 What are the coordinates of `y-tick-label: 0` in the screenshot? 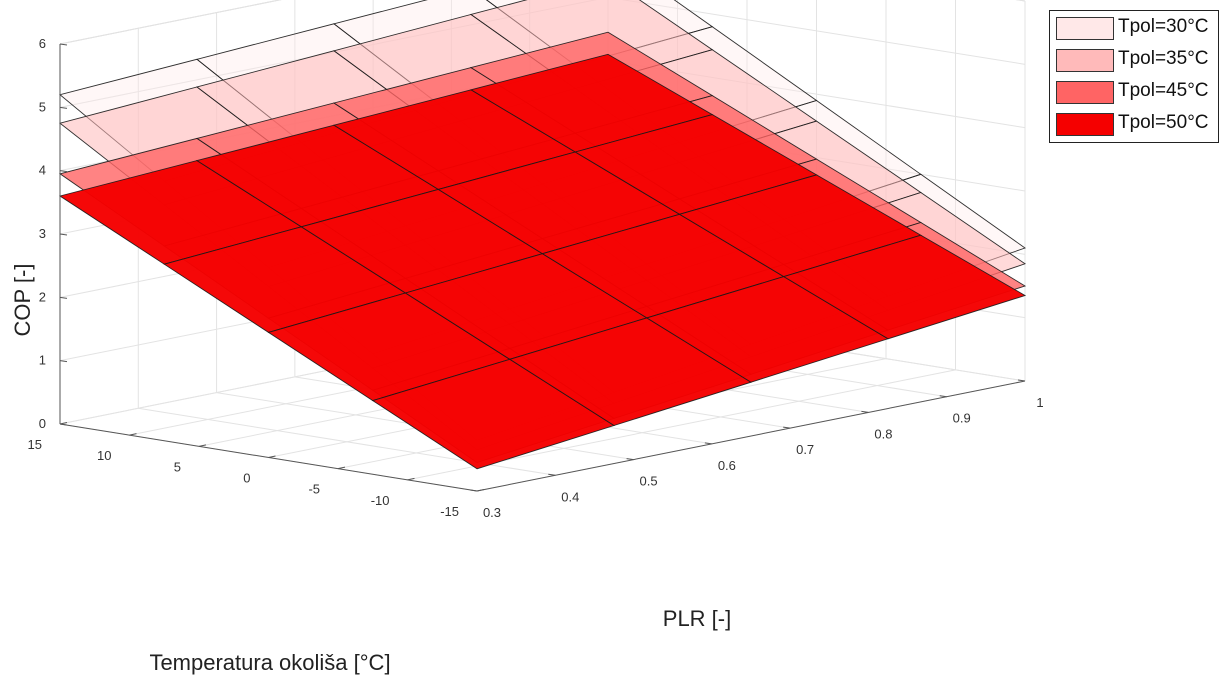 It's located at (246, 478).